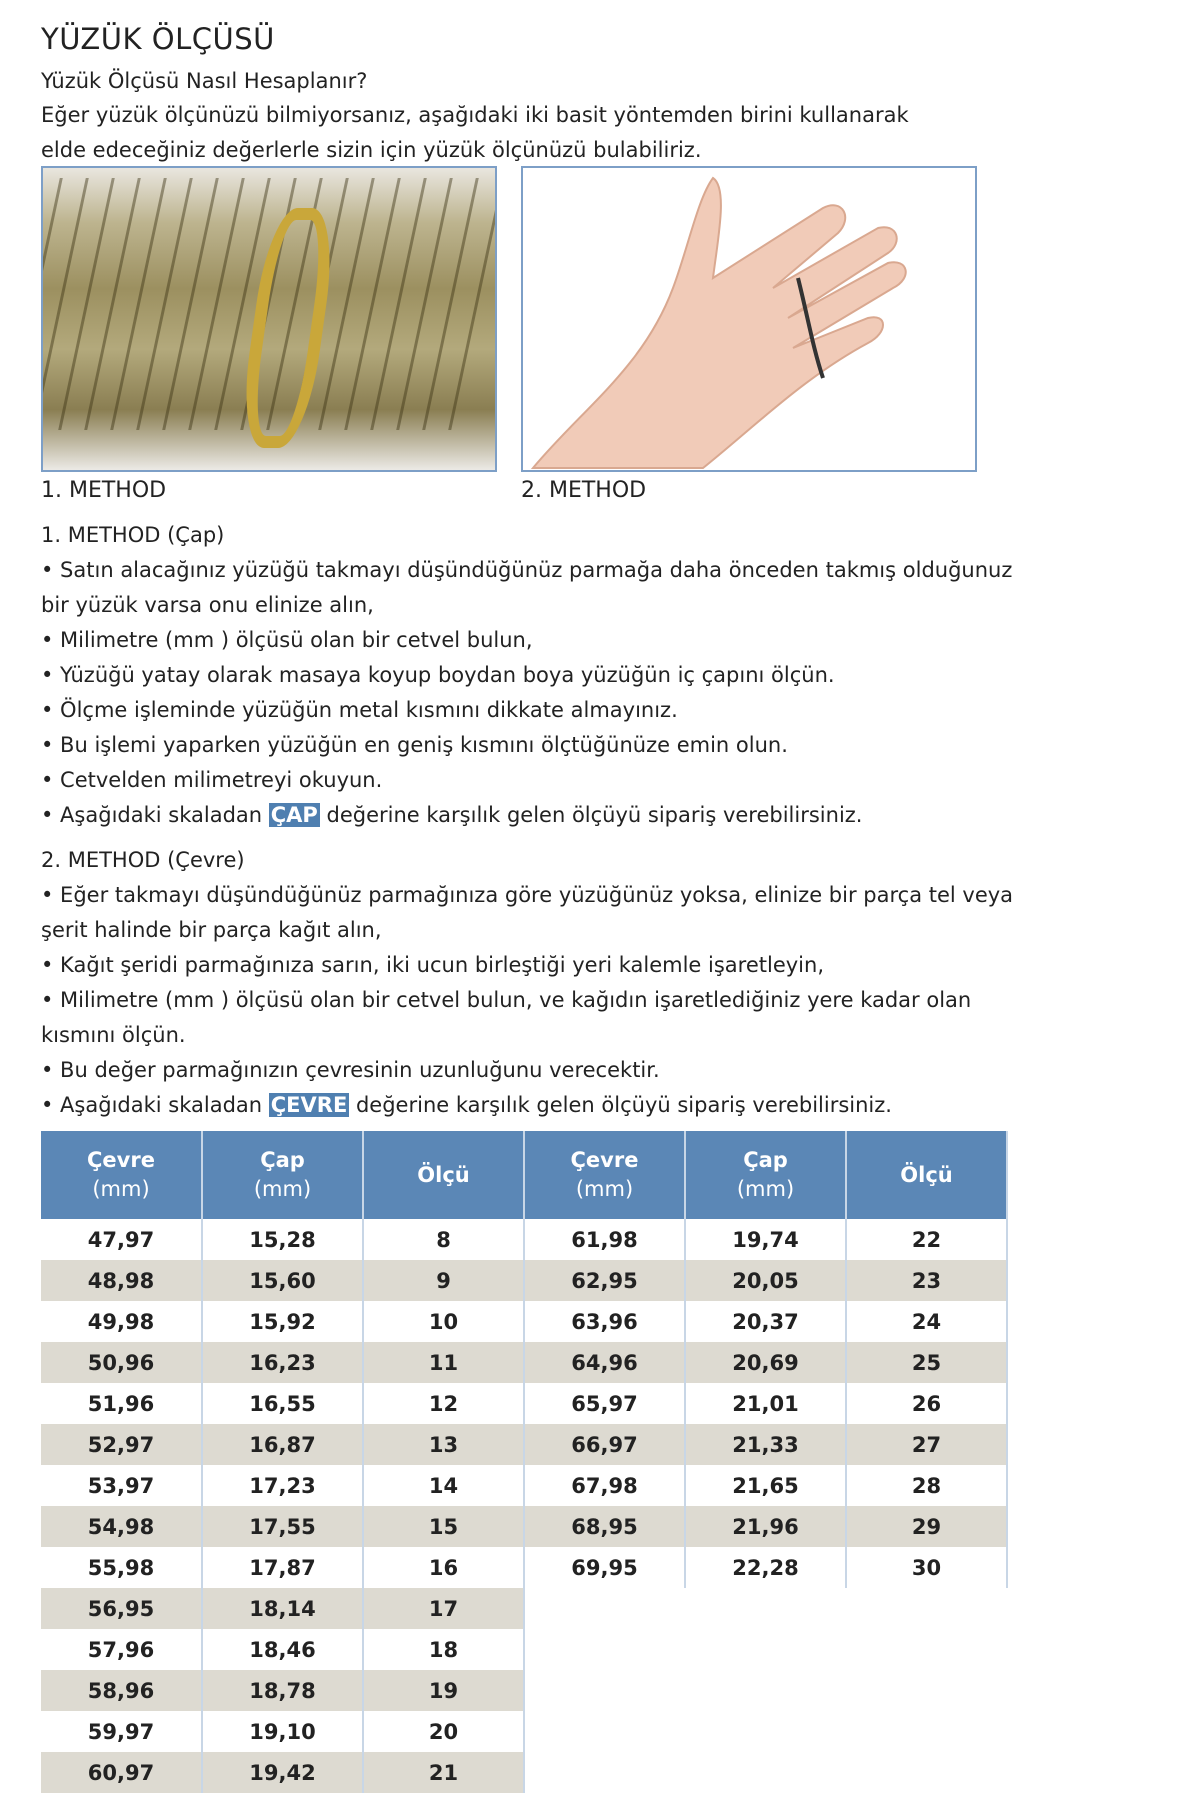 The image size is (1200, 1800). What do you see at coordinates (605, 1280) in the screenshot?
I see `table-cell: 62,95` at bounding box center [605, 1280].